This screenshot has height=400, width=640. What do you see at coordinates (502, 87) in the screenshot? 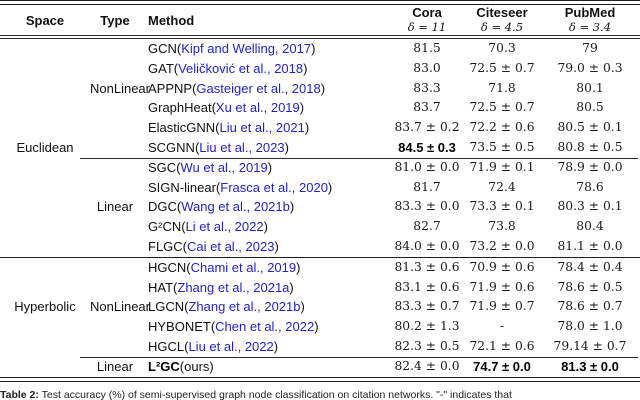
I see `value-cell-citeseer: 71.8` at bounding box center [502, 87].